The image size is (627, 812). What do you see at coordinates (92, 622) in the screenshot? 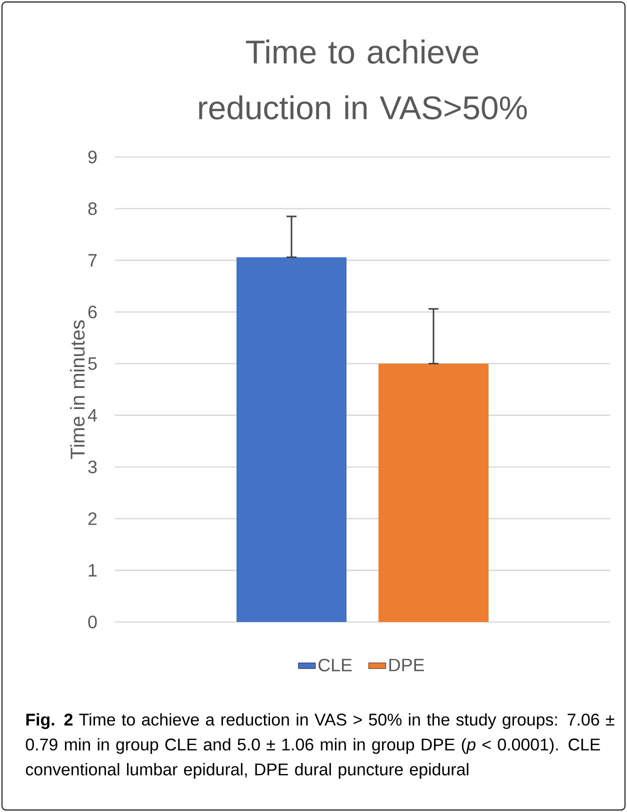
I see `y-tick-label: 0` at bounding box center [92, 622].